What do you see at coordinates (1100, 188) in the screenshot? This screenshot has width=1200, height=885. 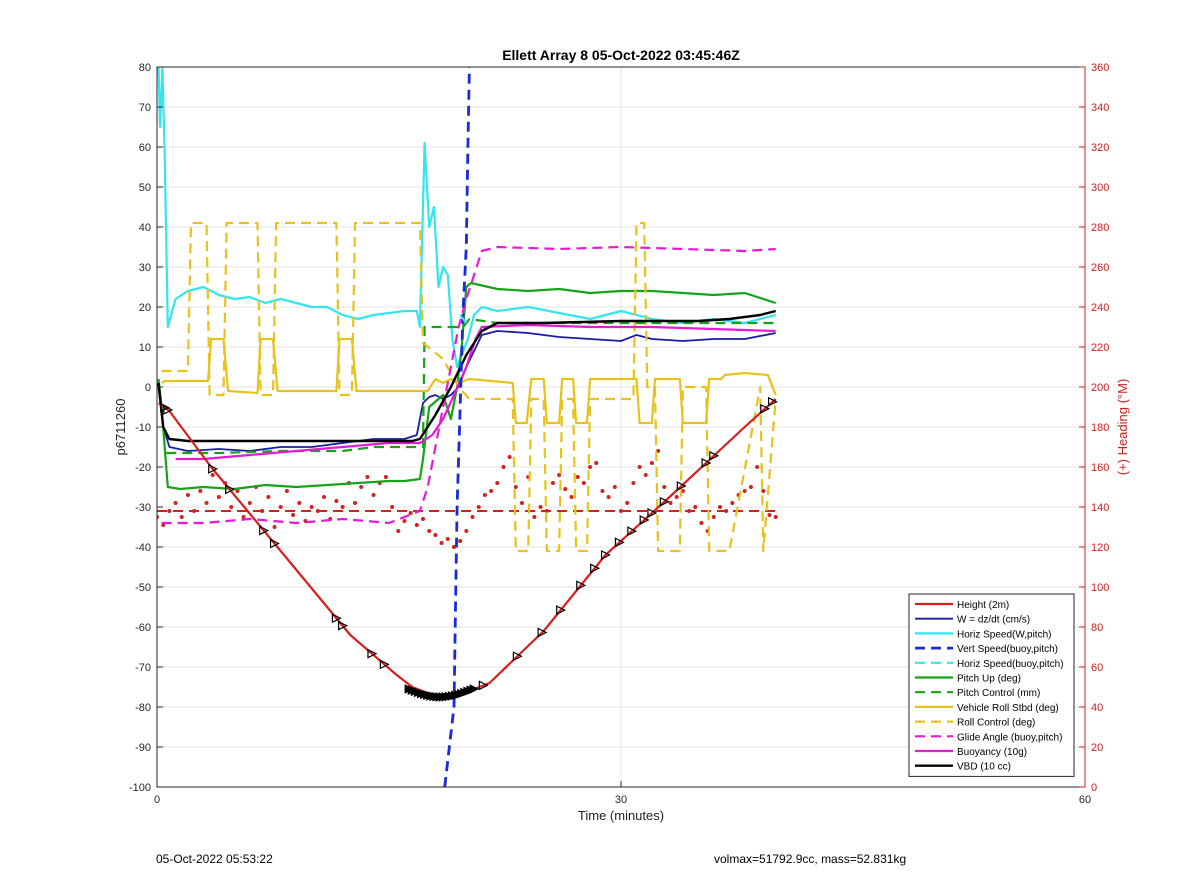 I see `y-right-tick-label: 300` at bounding box center [1100, 188].